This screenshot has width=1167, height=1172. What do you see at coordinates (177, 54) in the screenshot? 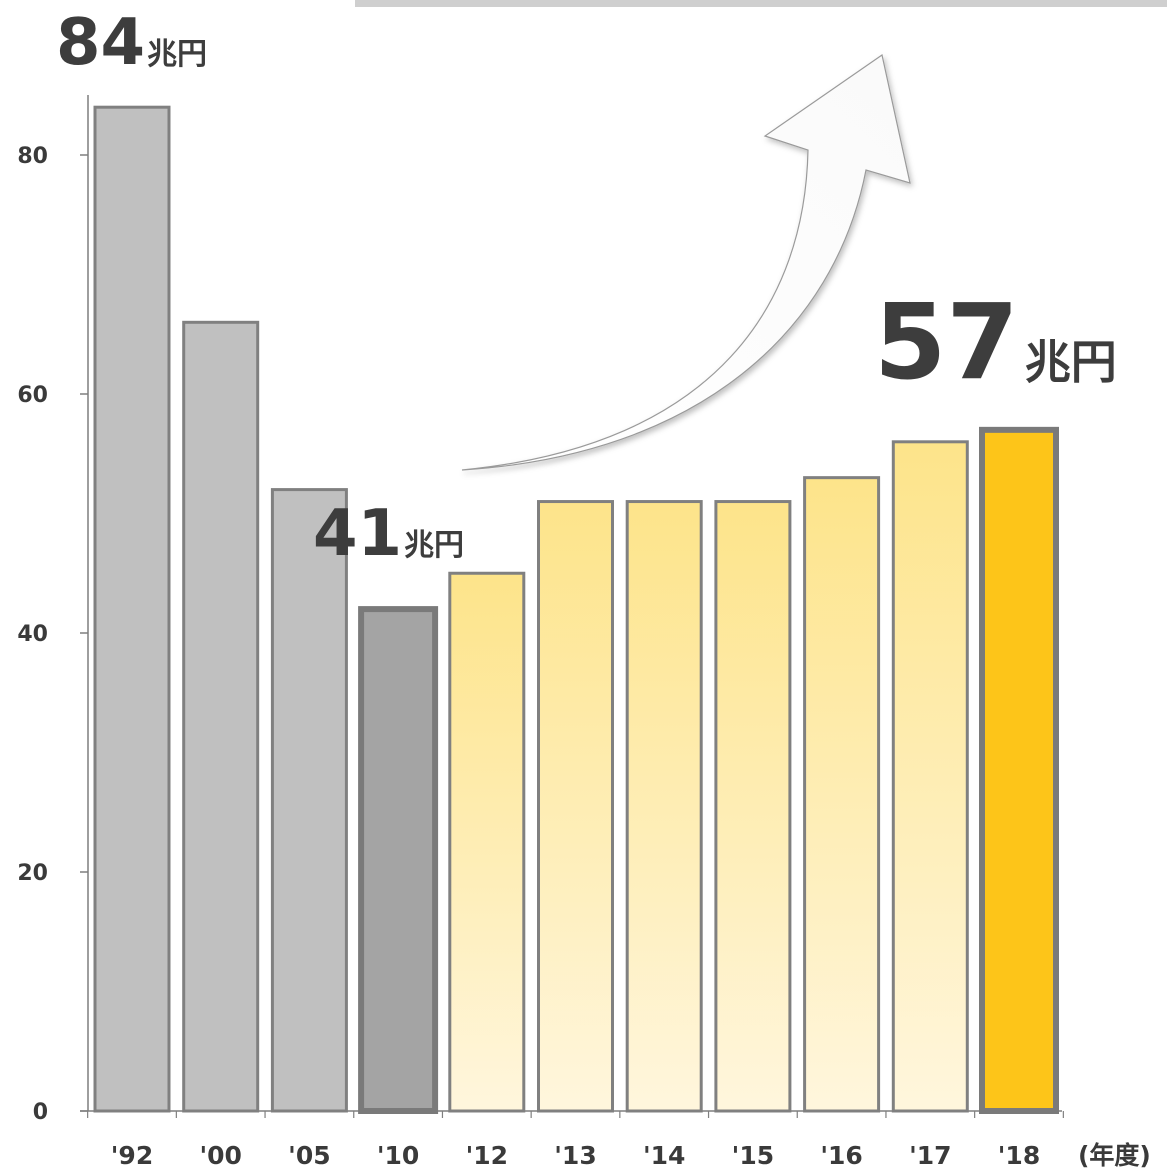
I see `annotation-92-unit: 兆円` at bounding box center [177, 54].